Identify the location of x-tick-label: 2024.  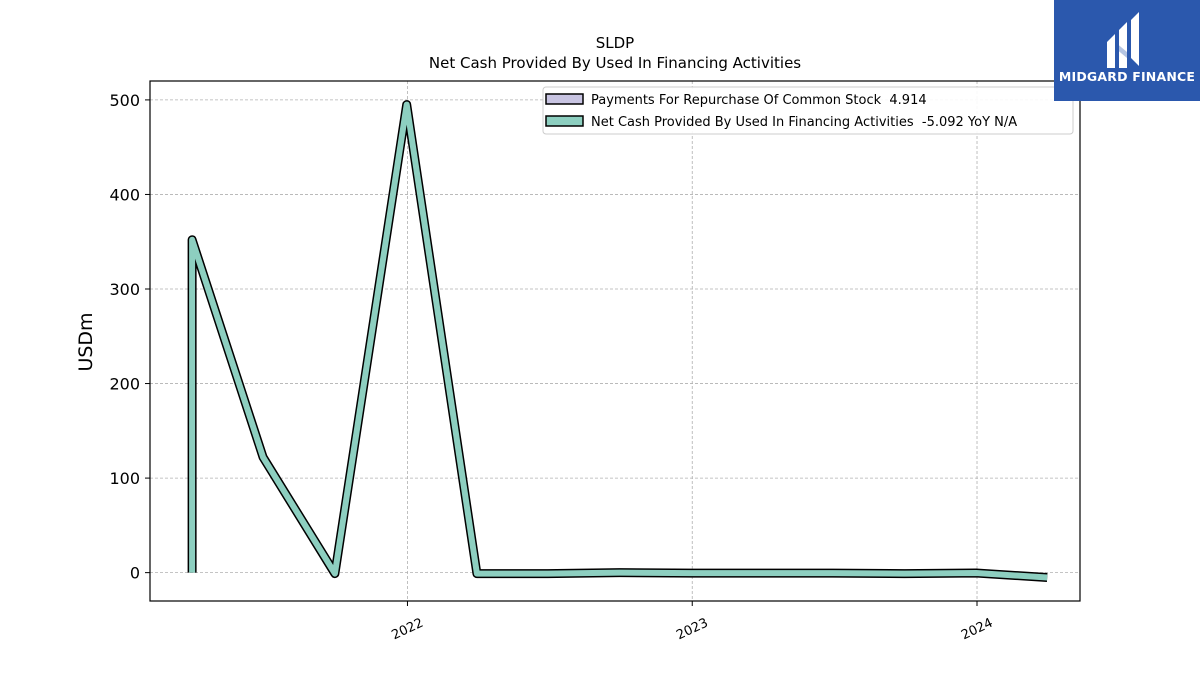
(977, 630).